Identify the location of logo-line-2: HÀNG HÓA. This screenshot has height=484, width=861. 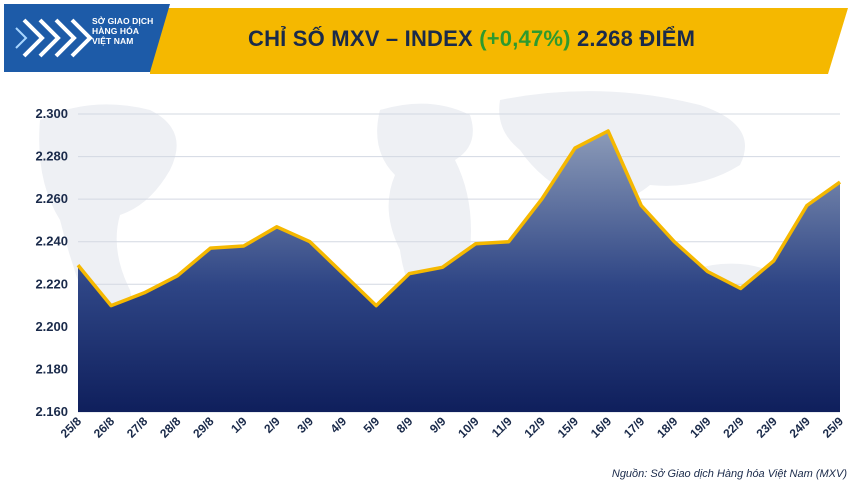
(116, 31).